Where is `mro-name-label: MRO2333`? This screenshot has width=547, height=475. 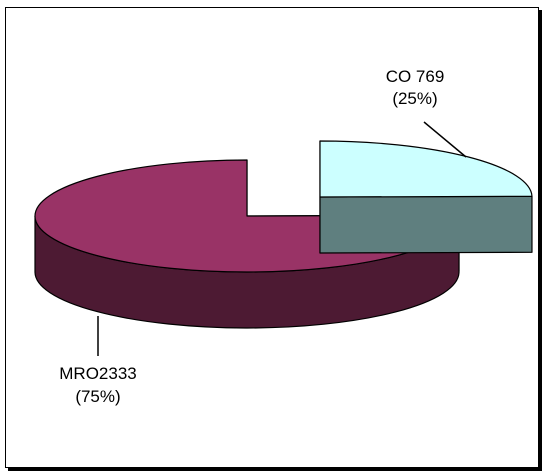
mro-name-label: MRO2333 is located at coordinates (97, 373).